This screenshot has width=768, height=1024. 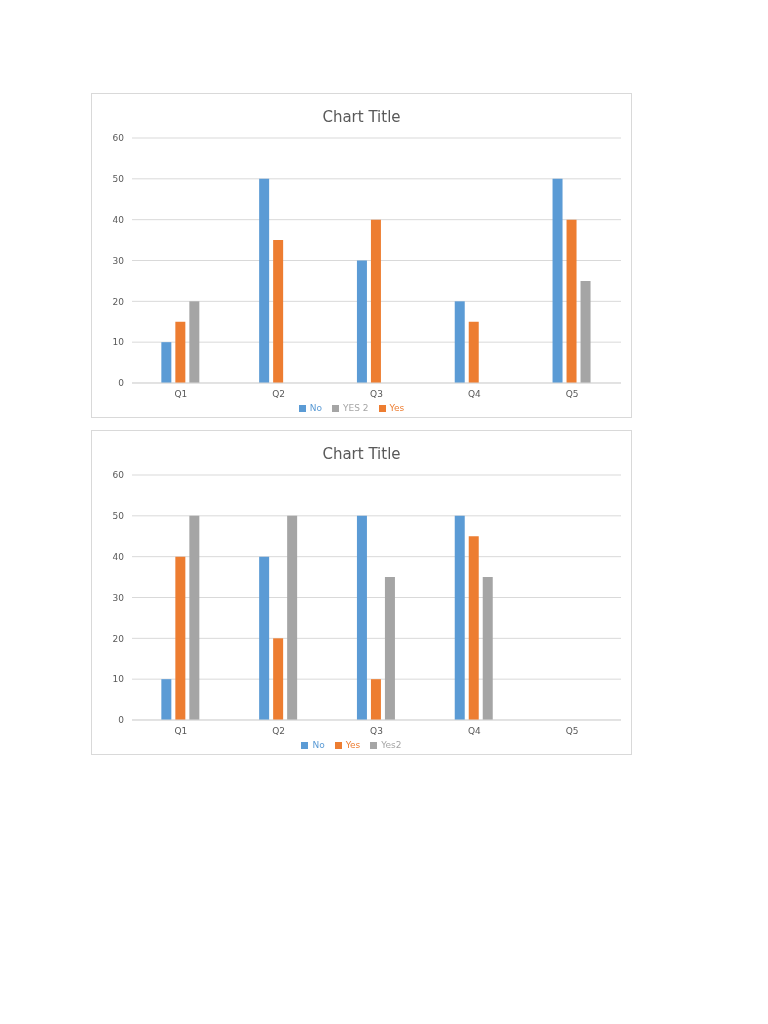 What do you see at coordinates (356, 408) in the screenshot?
I see `legend-label: YES 2` at bounding box center [356, 408].